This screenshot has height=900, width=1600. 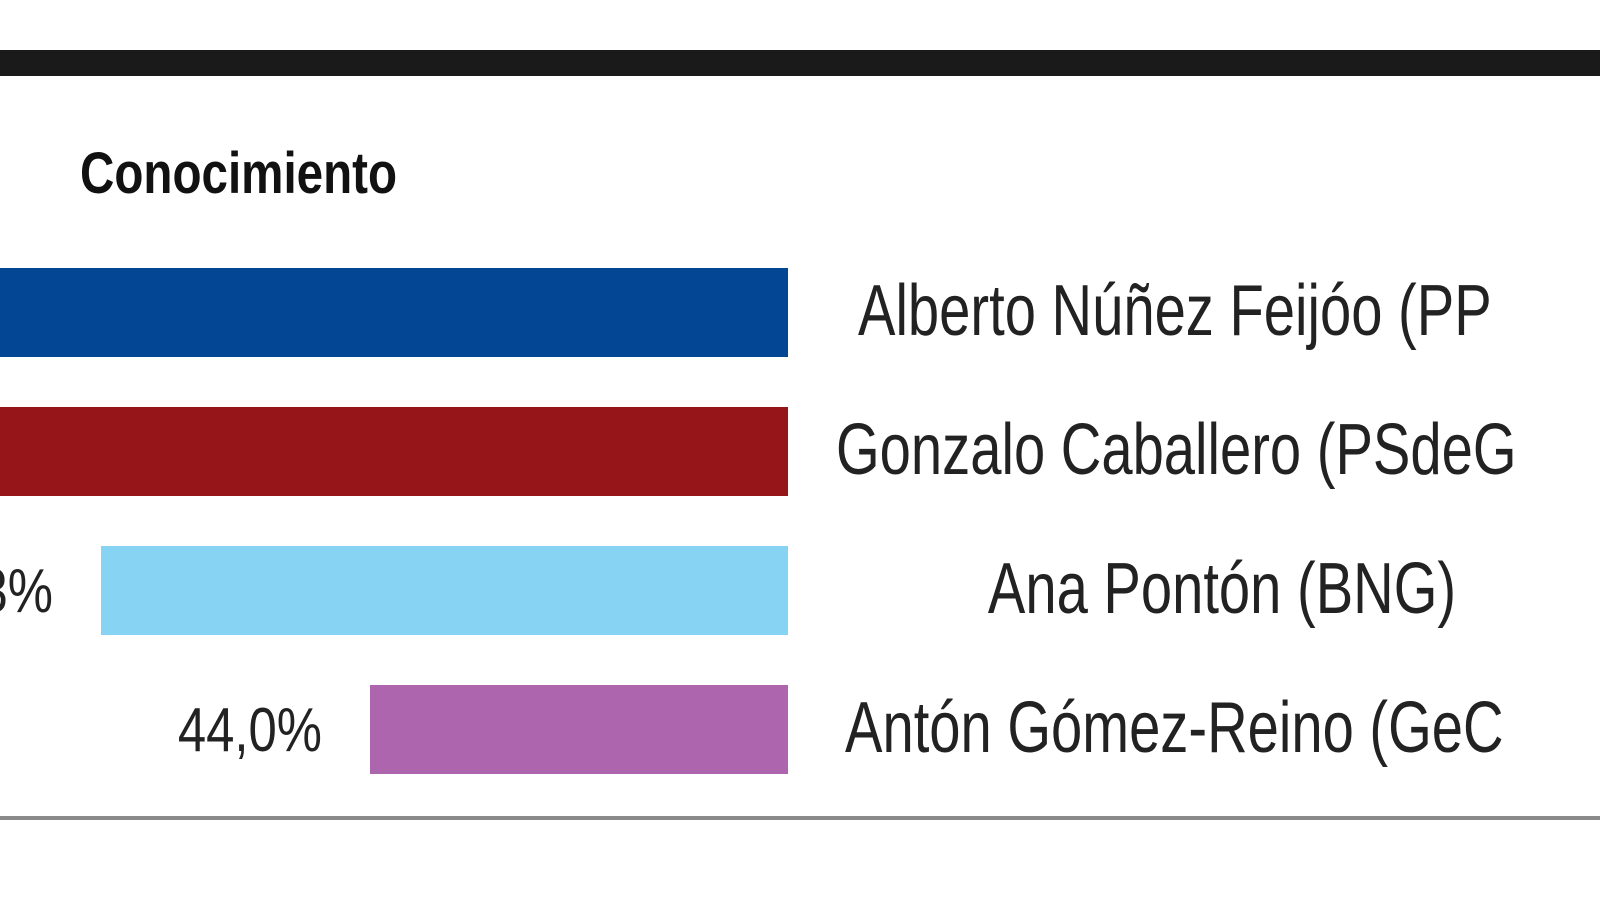 I want to click on category-label: Ana Pontón (BNG), so click(x=1222, y=589).